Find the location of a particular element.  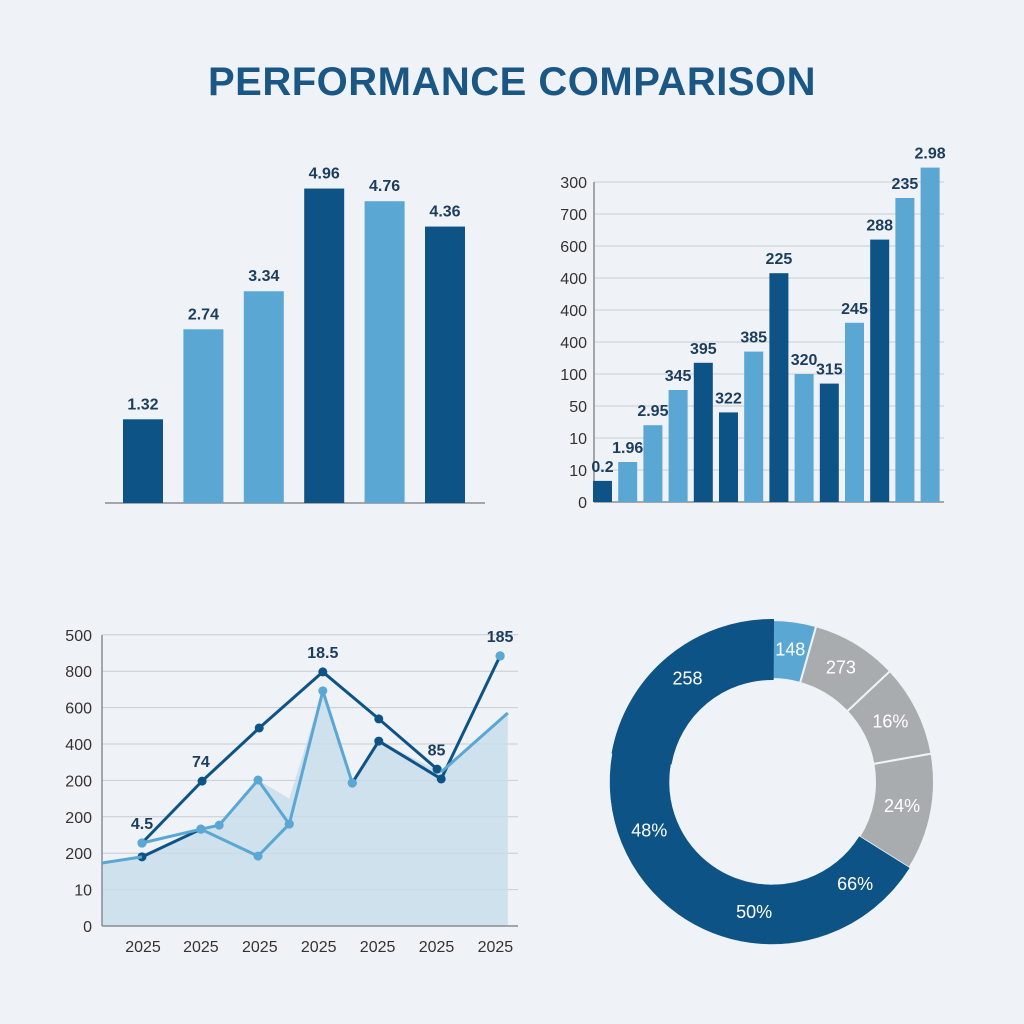

data-label: 2.74 is located at coordinates (203, 314).